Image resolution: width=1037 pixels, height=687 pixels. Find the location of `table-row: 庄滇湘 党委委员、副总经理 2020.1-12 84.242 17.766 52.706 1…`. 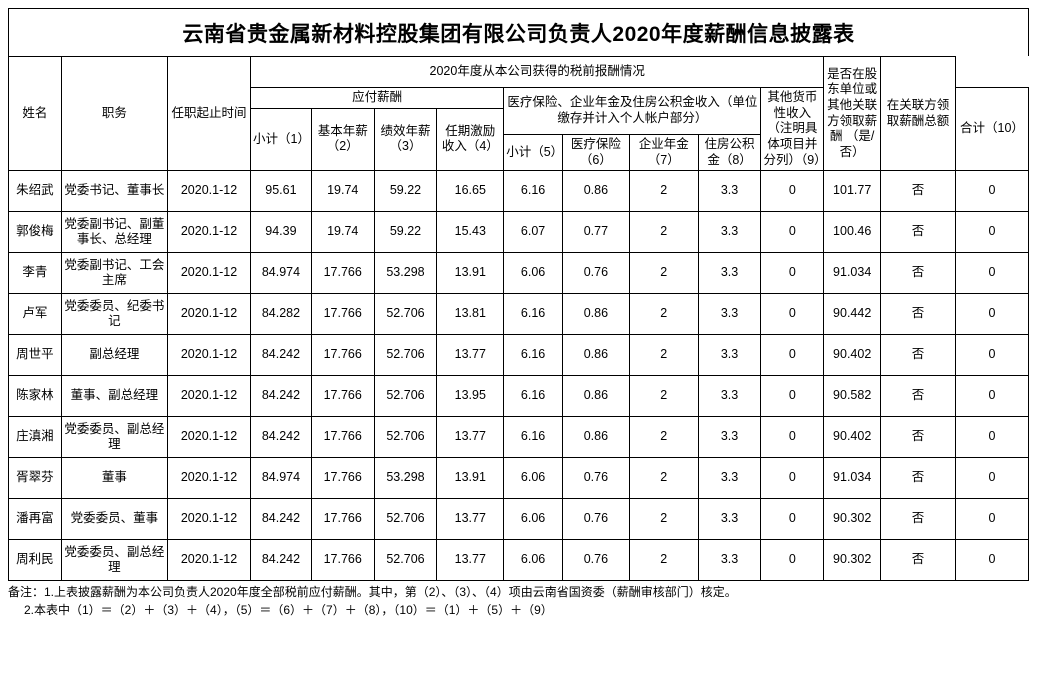

table-row: 庄滇湘 党委委员、副总经理 2020.1-12 84.242 17.766 52.706 1… is located at coordinates (519, 437).